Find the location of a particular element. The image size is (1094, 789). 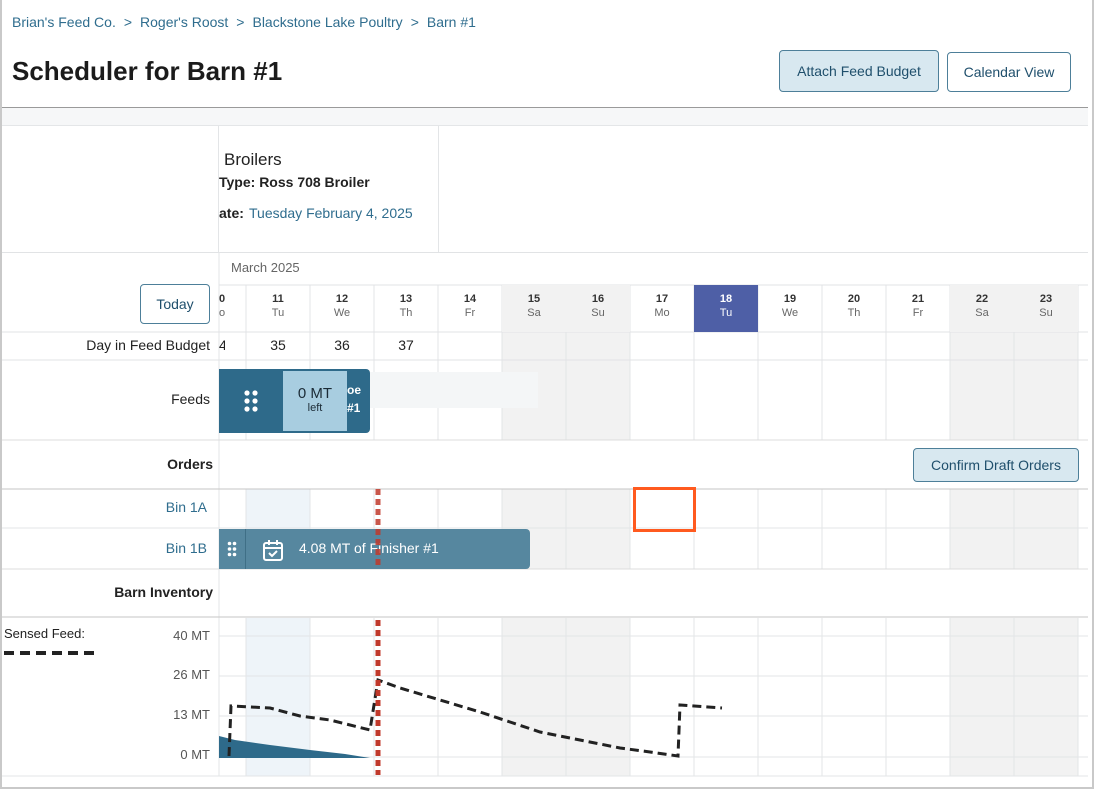

feed-budget-day-partial: 4 is located at coordinates (222, 345).